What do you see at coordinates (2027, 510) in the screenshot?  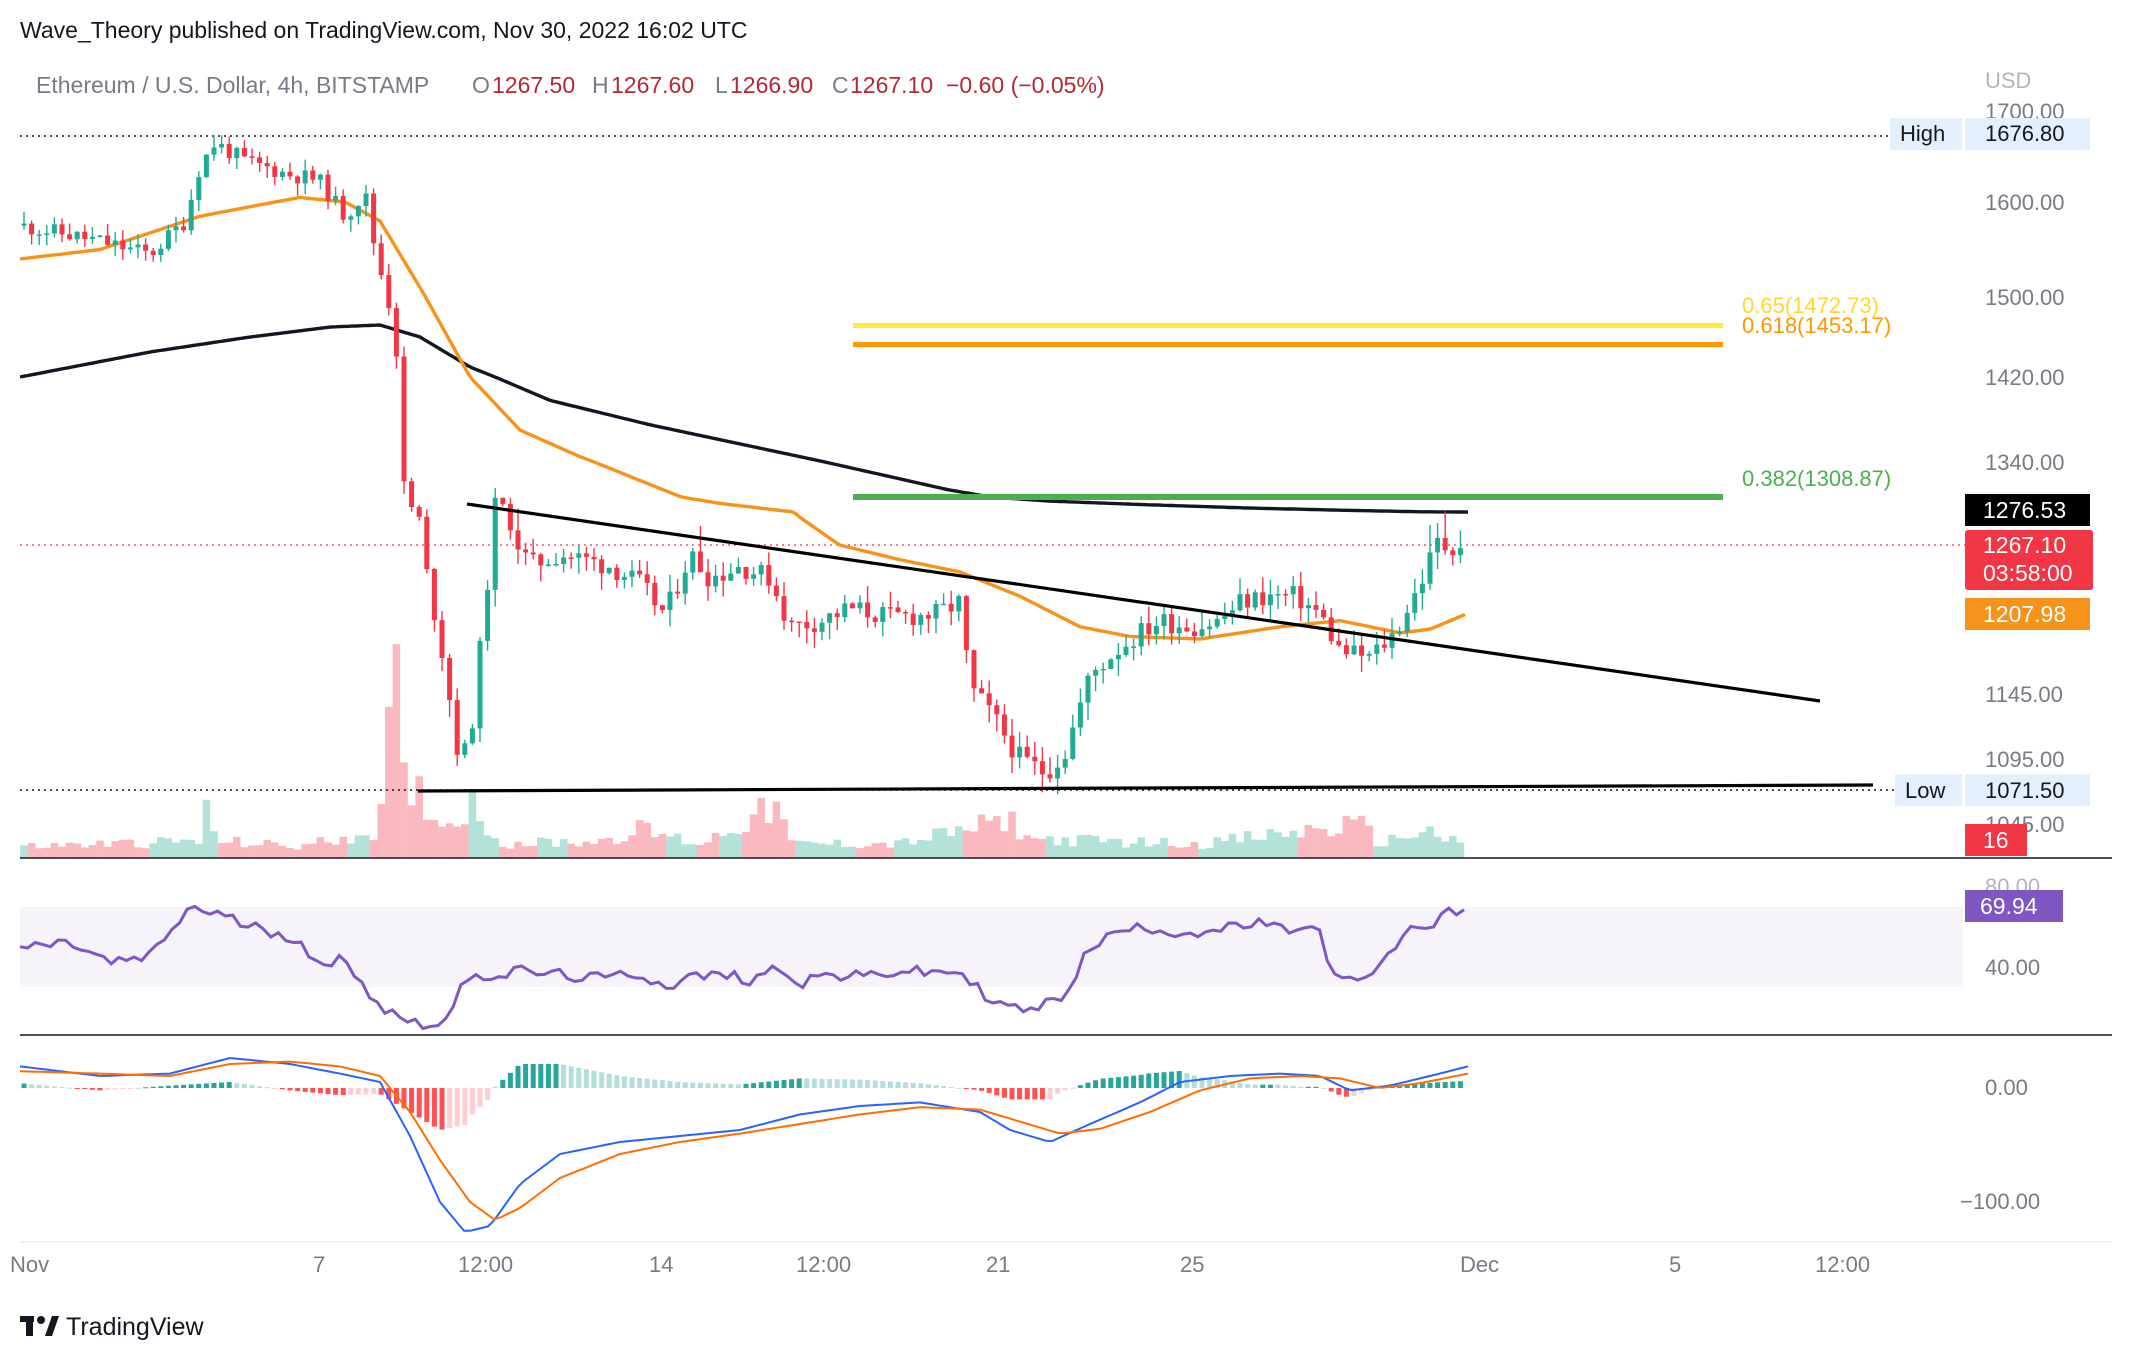 I see `ma200-value-tag` at bounding box center [2027, 510].